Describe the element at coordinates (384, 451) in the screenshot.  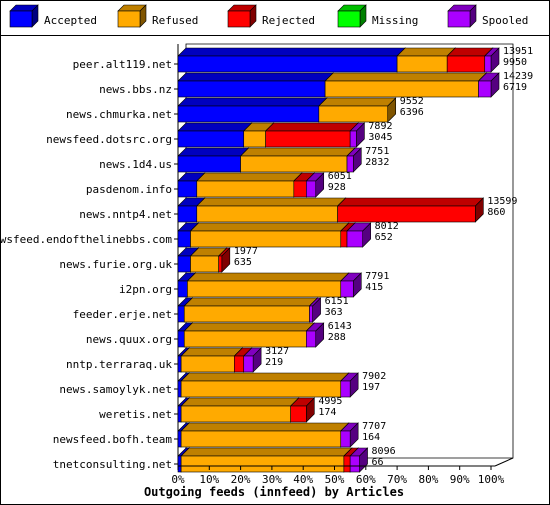
I see `value-label-total: 8096` at that location.